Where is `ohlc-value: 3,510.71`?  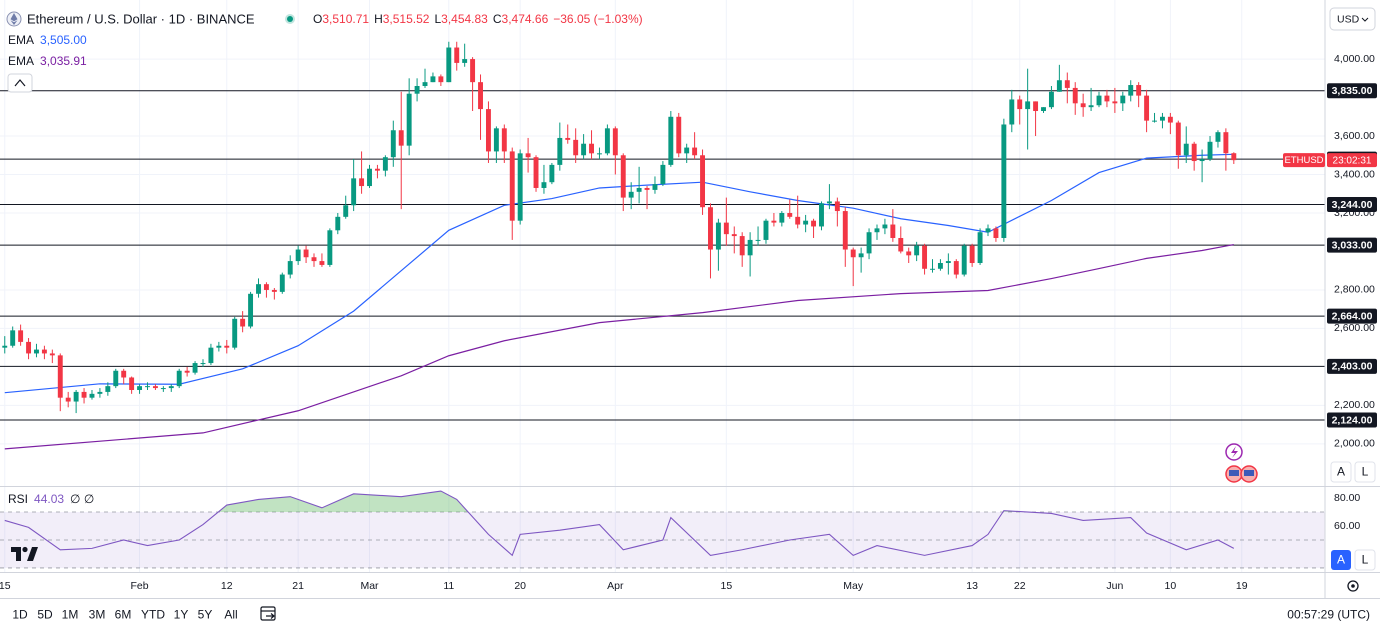
ohlc-value: 3,510.71 is located at coordinates (345, 19).